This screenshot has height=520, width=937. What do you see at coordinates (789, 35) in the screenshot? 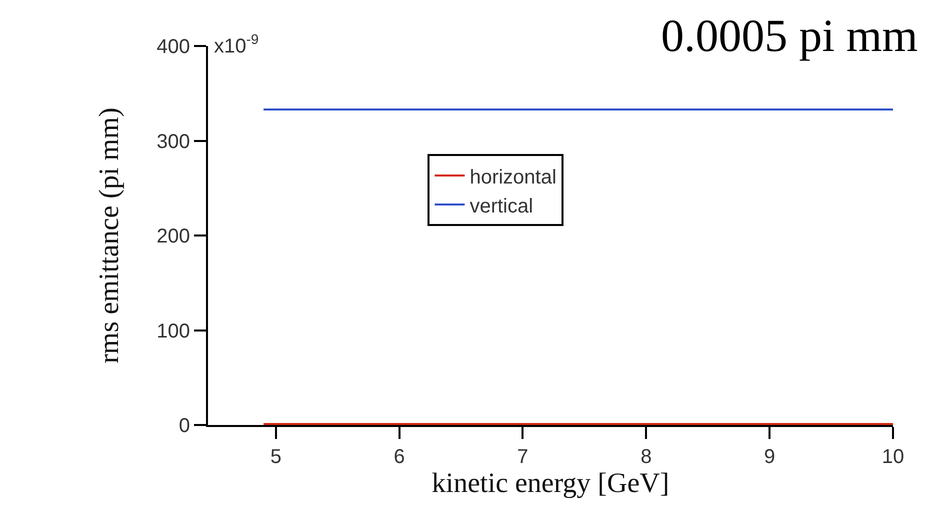
I see `annotation: 0.0005 pi mm` at bounding box center [789, 35].